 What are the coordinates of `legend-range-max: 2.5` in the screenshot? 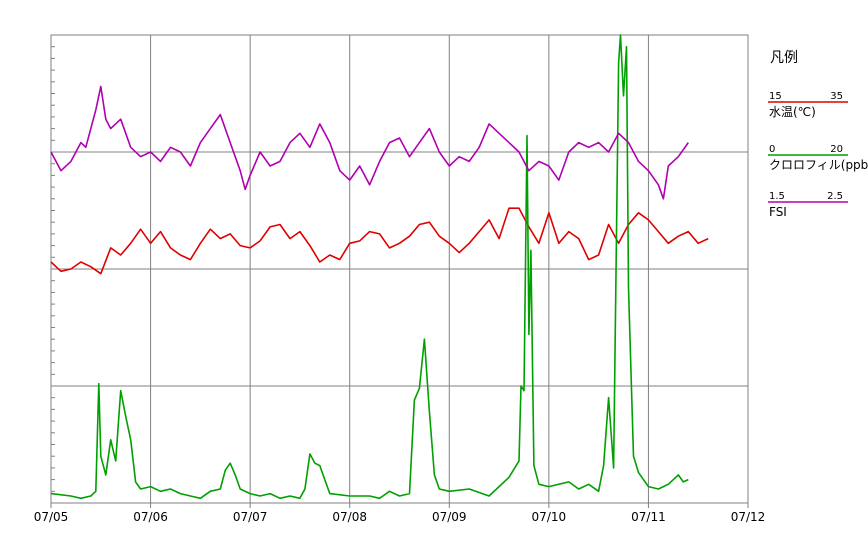 It's located at (835, 196).